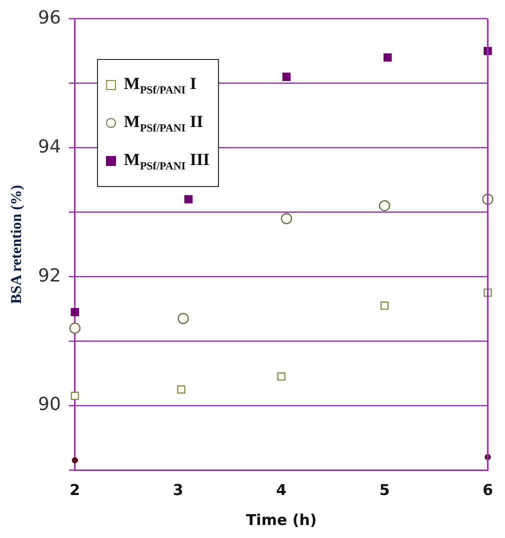  Describe the element at coordinates (384, 489) in the screenshot. I see `x-tick-label: 5` at that location.